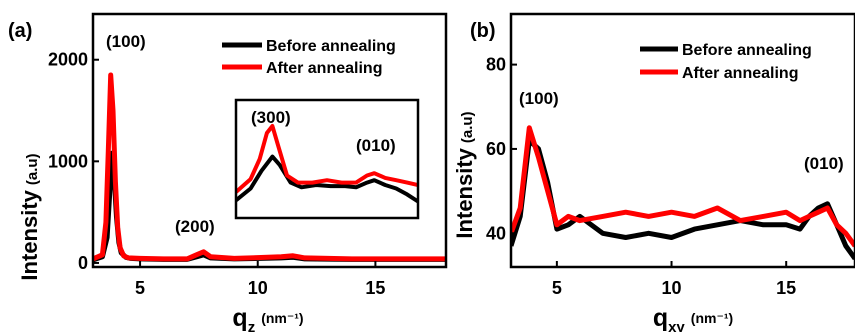 The width and height of the screenshot is (855, 332). I want to click on panel-b-xtick-label: 5, so click(557, 288).